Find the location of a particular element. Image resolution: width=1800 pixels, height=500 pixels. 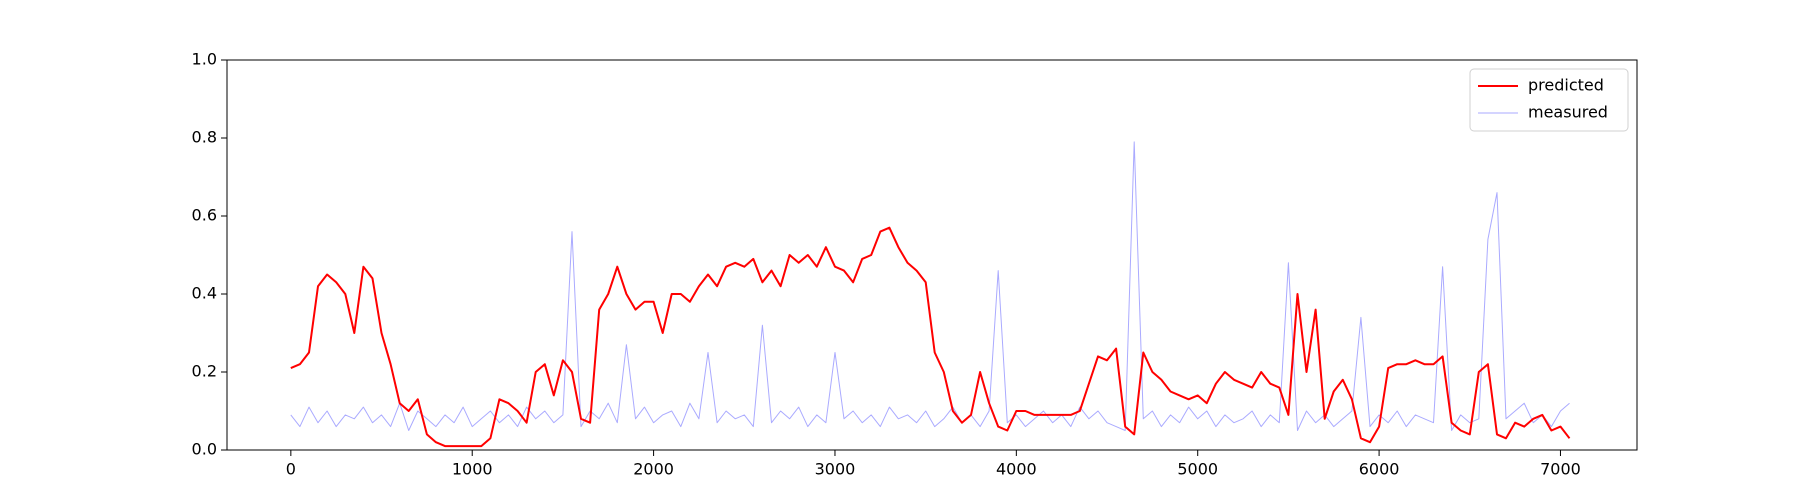

legend: predicted measured is located at coordinates (1549, 100).